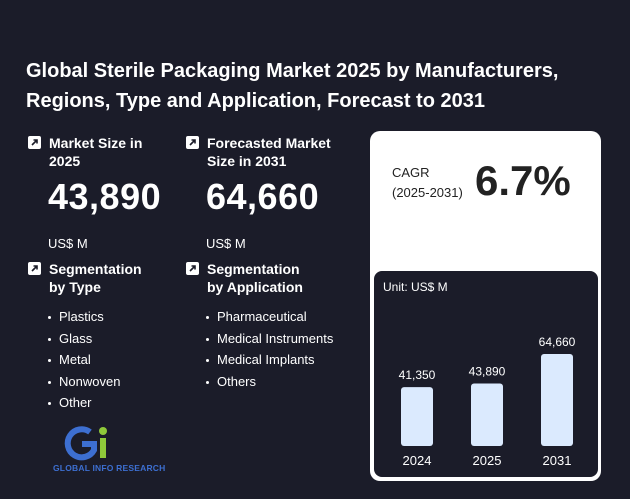  Describe the element at coordinates (269, 152) in the screenshot. I see `forecast-label: Forecasted Market Size in 2031` at that location.